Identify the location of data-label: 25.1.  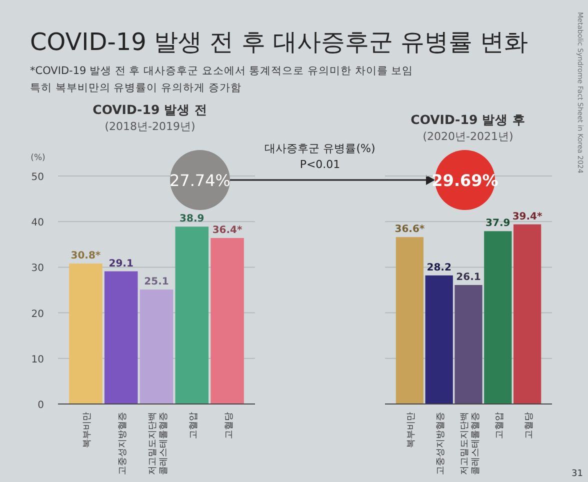
(156, 282).